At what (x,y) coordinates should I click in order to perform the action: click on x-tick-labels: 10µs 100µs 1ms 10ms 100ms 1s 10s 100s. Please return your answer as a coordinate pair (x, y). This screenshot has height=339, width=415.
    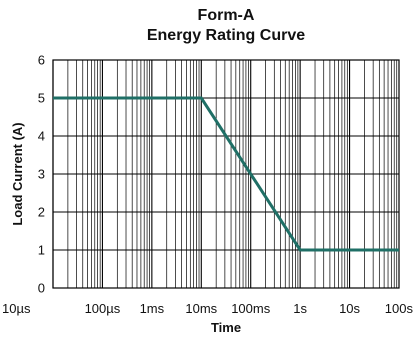
    Looking at the image, I should click on (207, 308).